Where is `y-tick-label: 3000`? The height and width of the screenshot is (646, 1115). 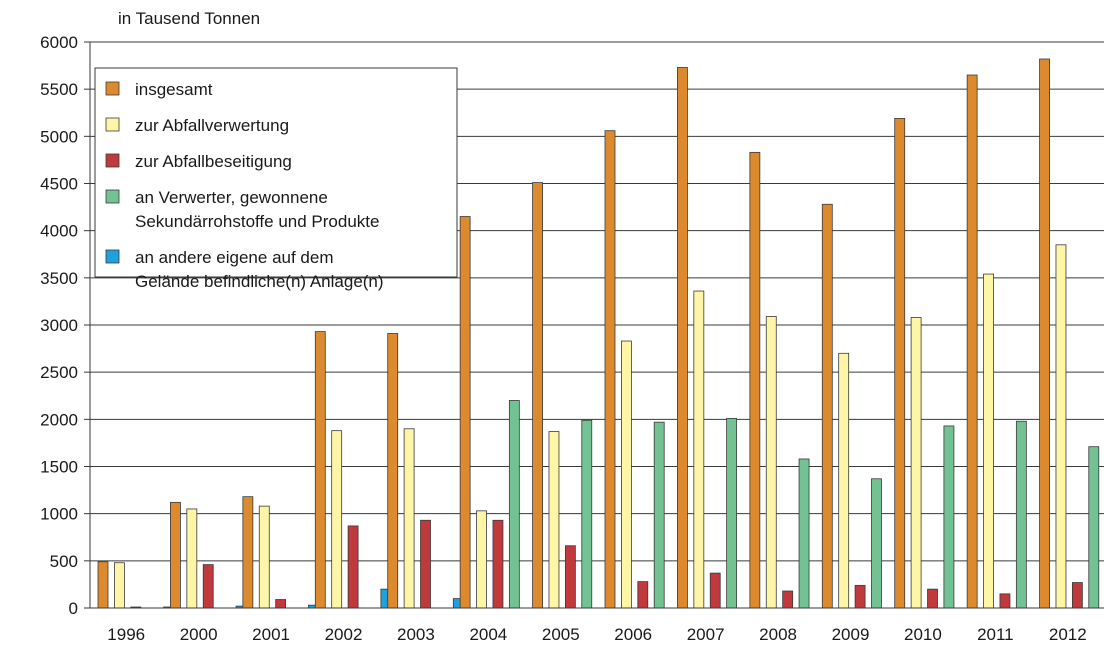
y-tick-label: 3000 is located at coordinates (59, 325).